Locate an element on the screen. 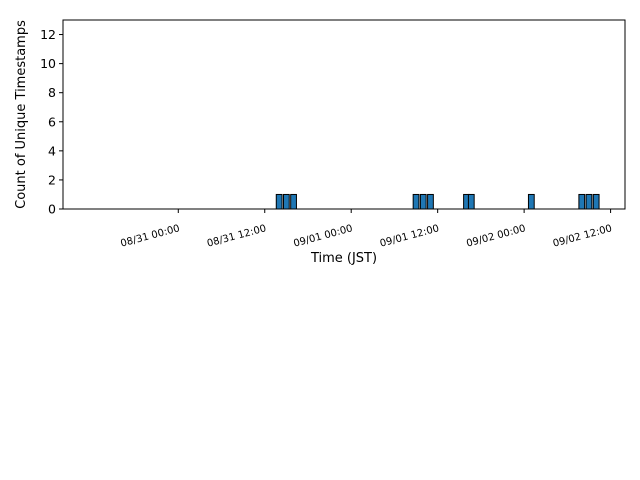 The height and width of the screenshot is (480, 640). x-tick-label: 09/01 12:00 is located at coordinates (410, 236).